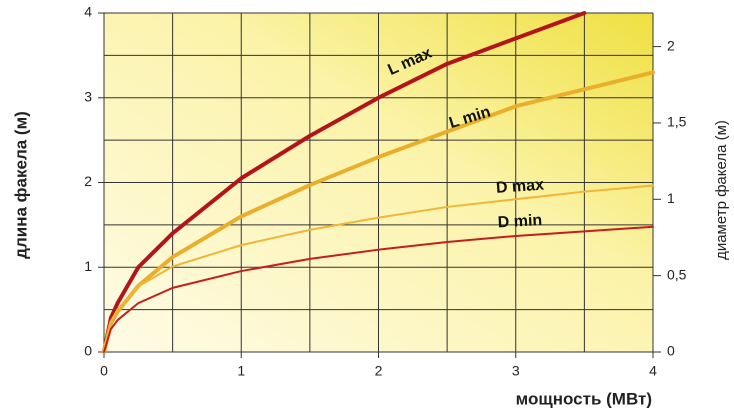 The width and height of the screenshot is (734, 416). Describe the element at coordinates (88, 266) in the screenshot. I see `y-tick-label: 1` at that location.